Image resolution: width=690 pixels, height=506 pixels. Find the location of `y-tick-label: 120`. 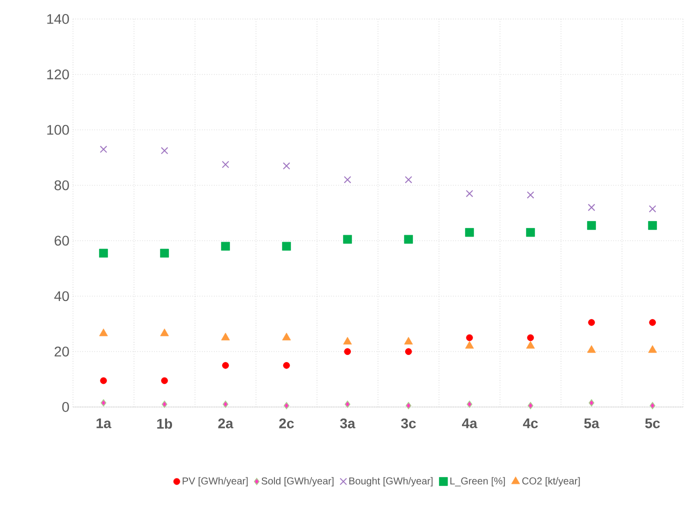

y-tick-label: 120 is located at coordinates (58, 74).